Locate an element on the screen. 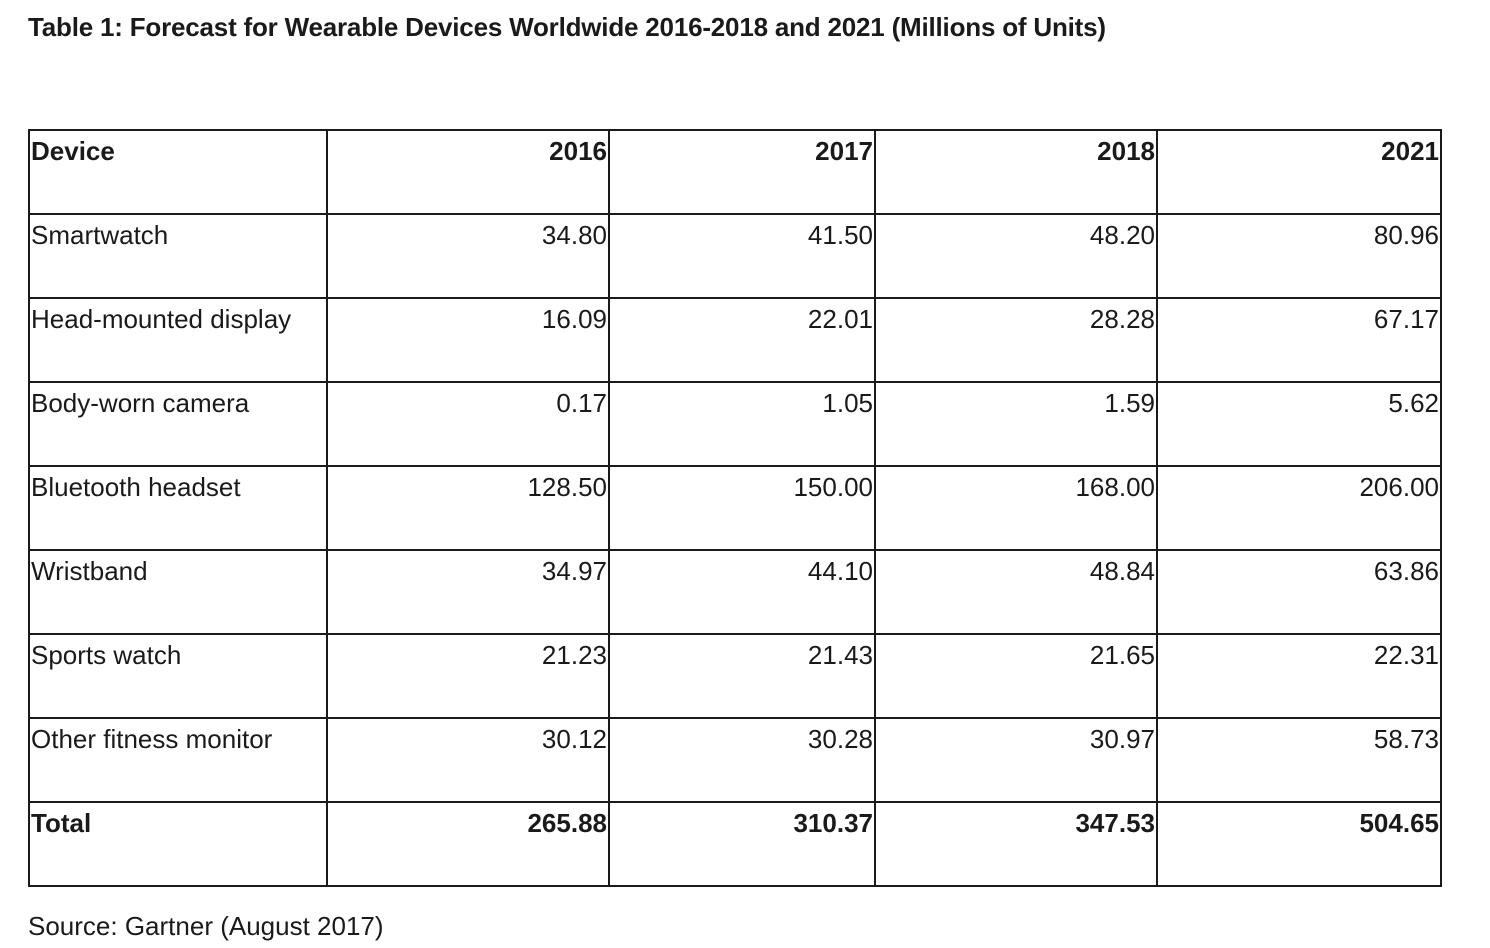 The width and height of the screenshot is (1490, 948). value-cell: 63.86 is located at coordinates (1299, 592).